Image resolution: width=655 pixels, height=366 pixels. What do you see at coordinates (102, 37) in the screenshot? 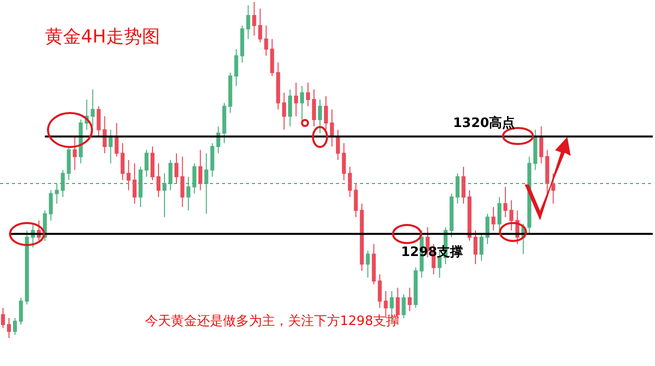
I see `text: 黄金4H走势图` at bounding box center [102, 37].